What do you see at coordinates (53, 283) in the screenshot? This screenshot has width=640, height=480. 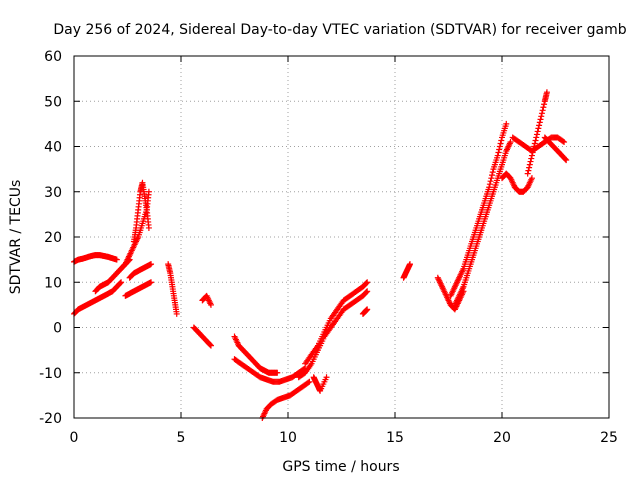 I see `y-tick-label: 10` at bounding box center [53, 283].